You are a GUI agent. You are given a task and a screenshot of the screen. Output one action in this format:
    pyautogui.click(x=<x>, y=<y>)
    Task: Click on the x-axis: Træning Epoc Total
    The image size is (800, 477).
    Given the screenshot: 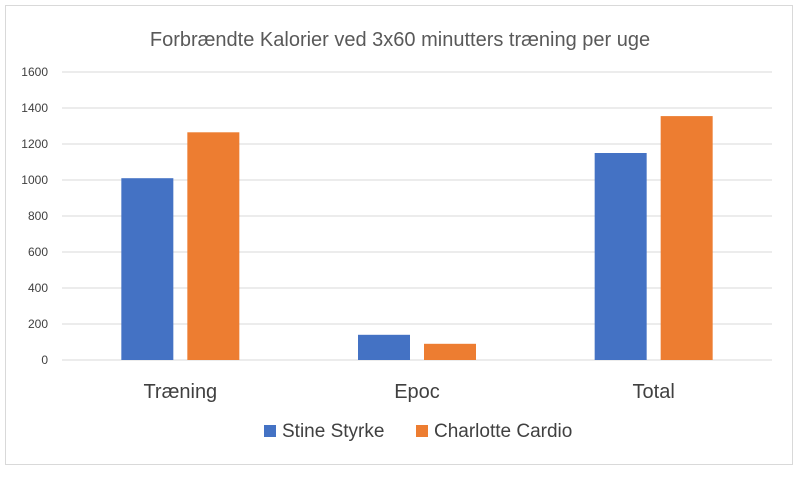 What is the action you would take?
    pyautogui.click(x=408, y=392)
    